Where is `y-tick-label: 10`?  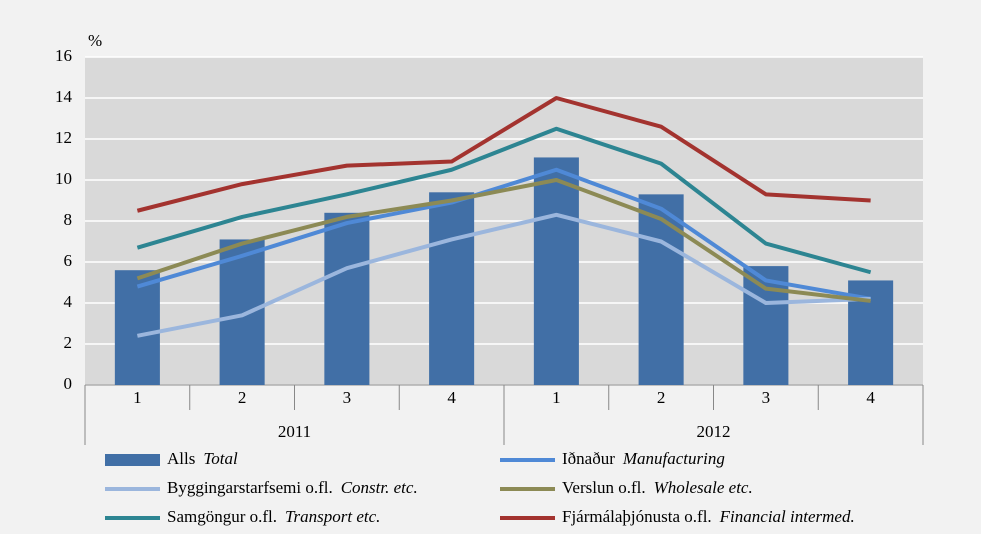 y-tick-label: 10 is located at coordinates (63, 178).